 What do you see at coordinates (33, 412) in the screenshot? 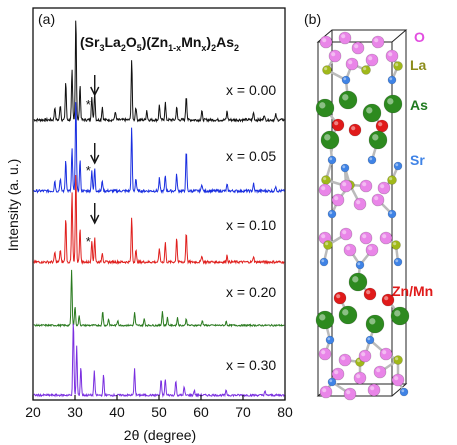
I see `x-tick-label-0: 20` at bounding box center [33, 412].